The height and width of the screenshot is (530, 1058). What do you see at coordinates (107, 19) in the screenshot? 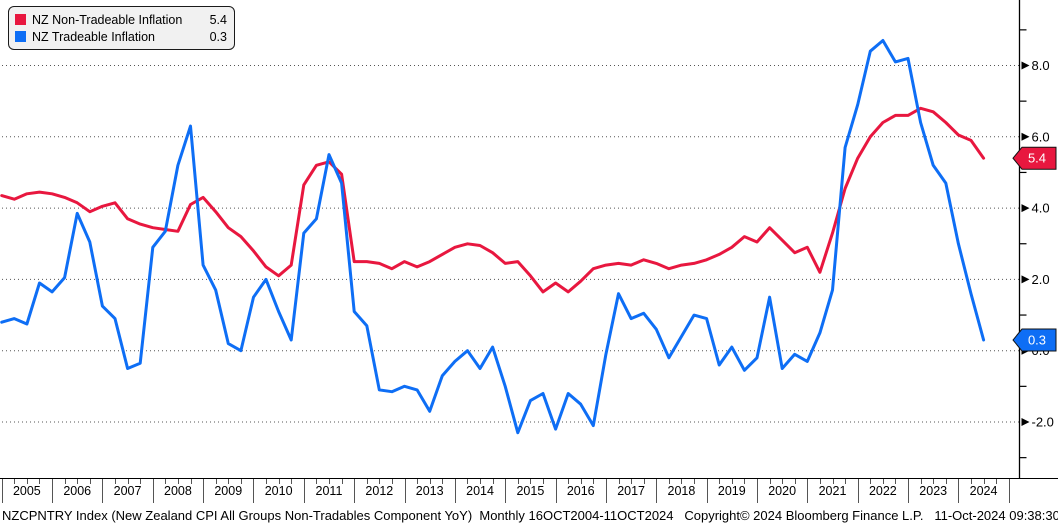
I see `legend-label: NZ Non-Tradeable Inflation` at bounding box center [107, 19].